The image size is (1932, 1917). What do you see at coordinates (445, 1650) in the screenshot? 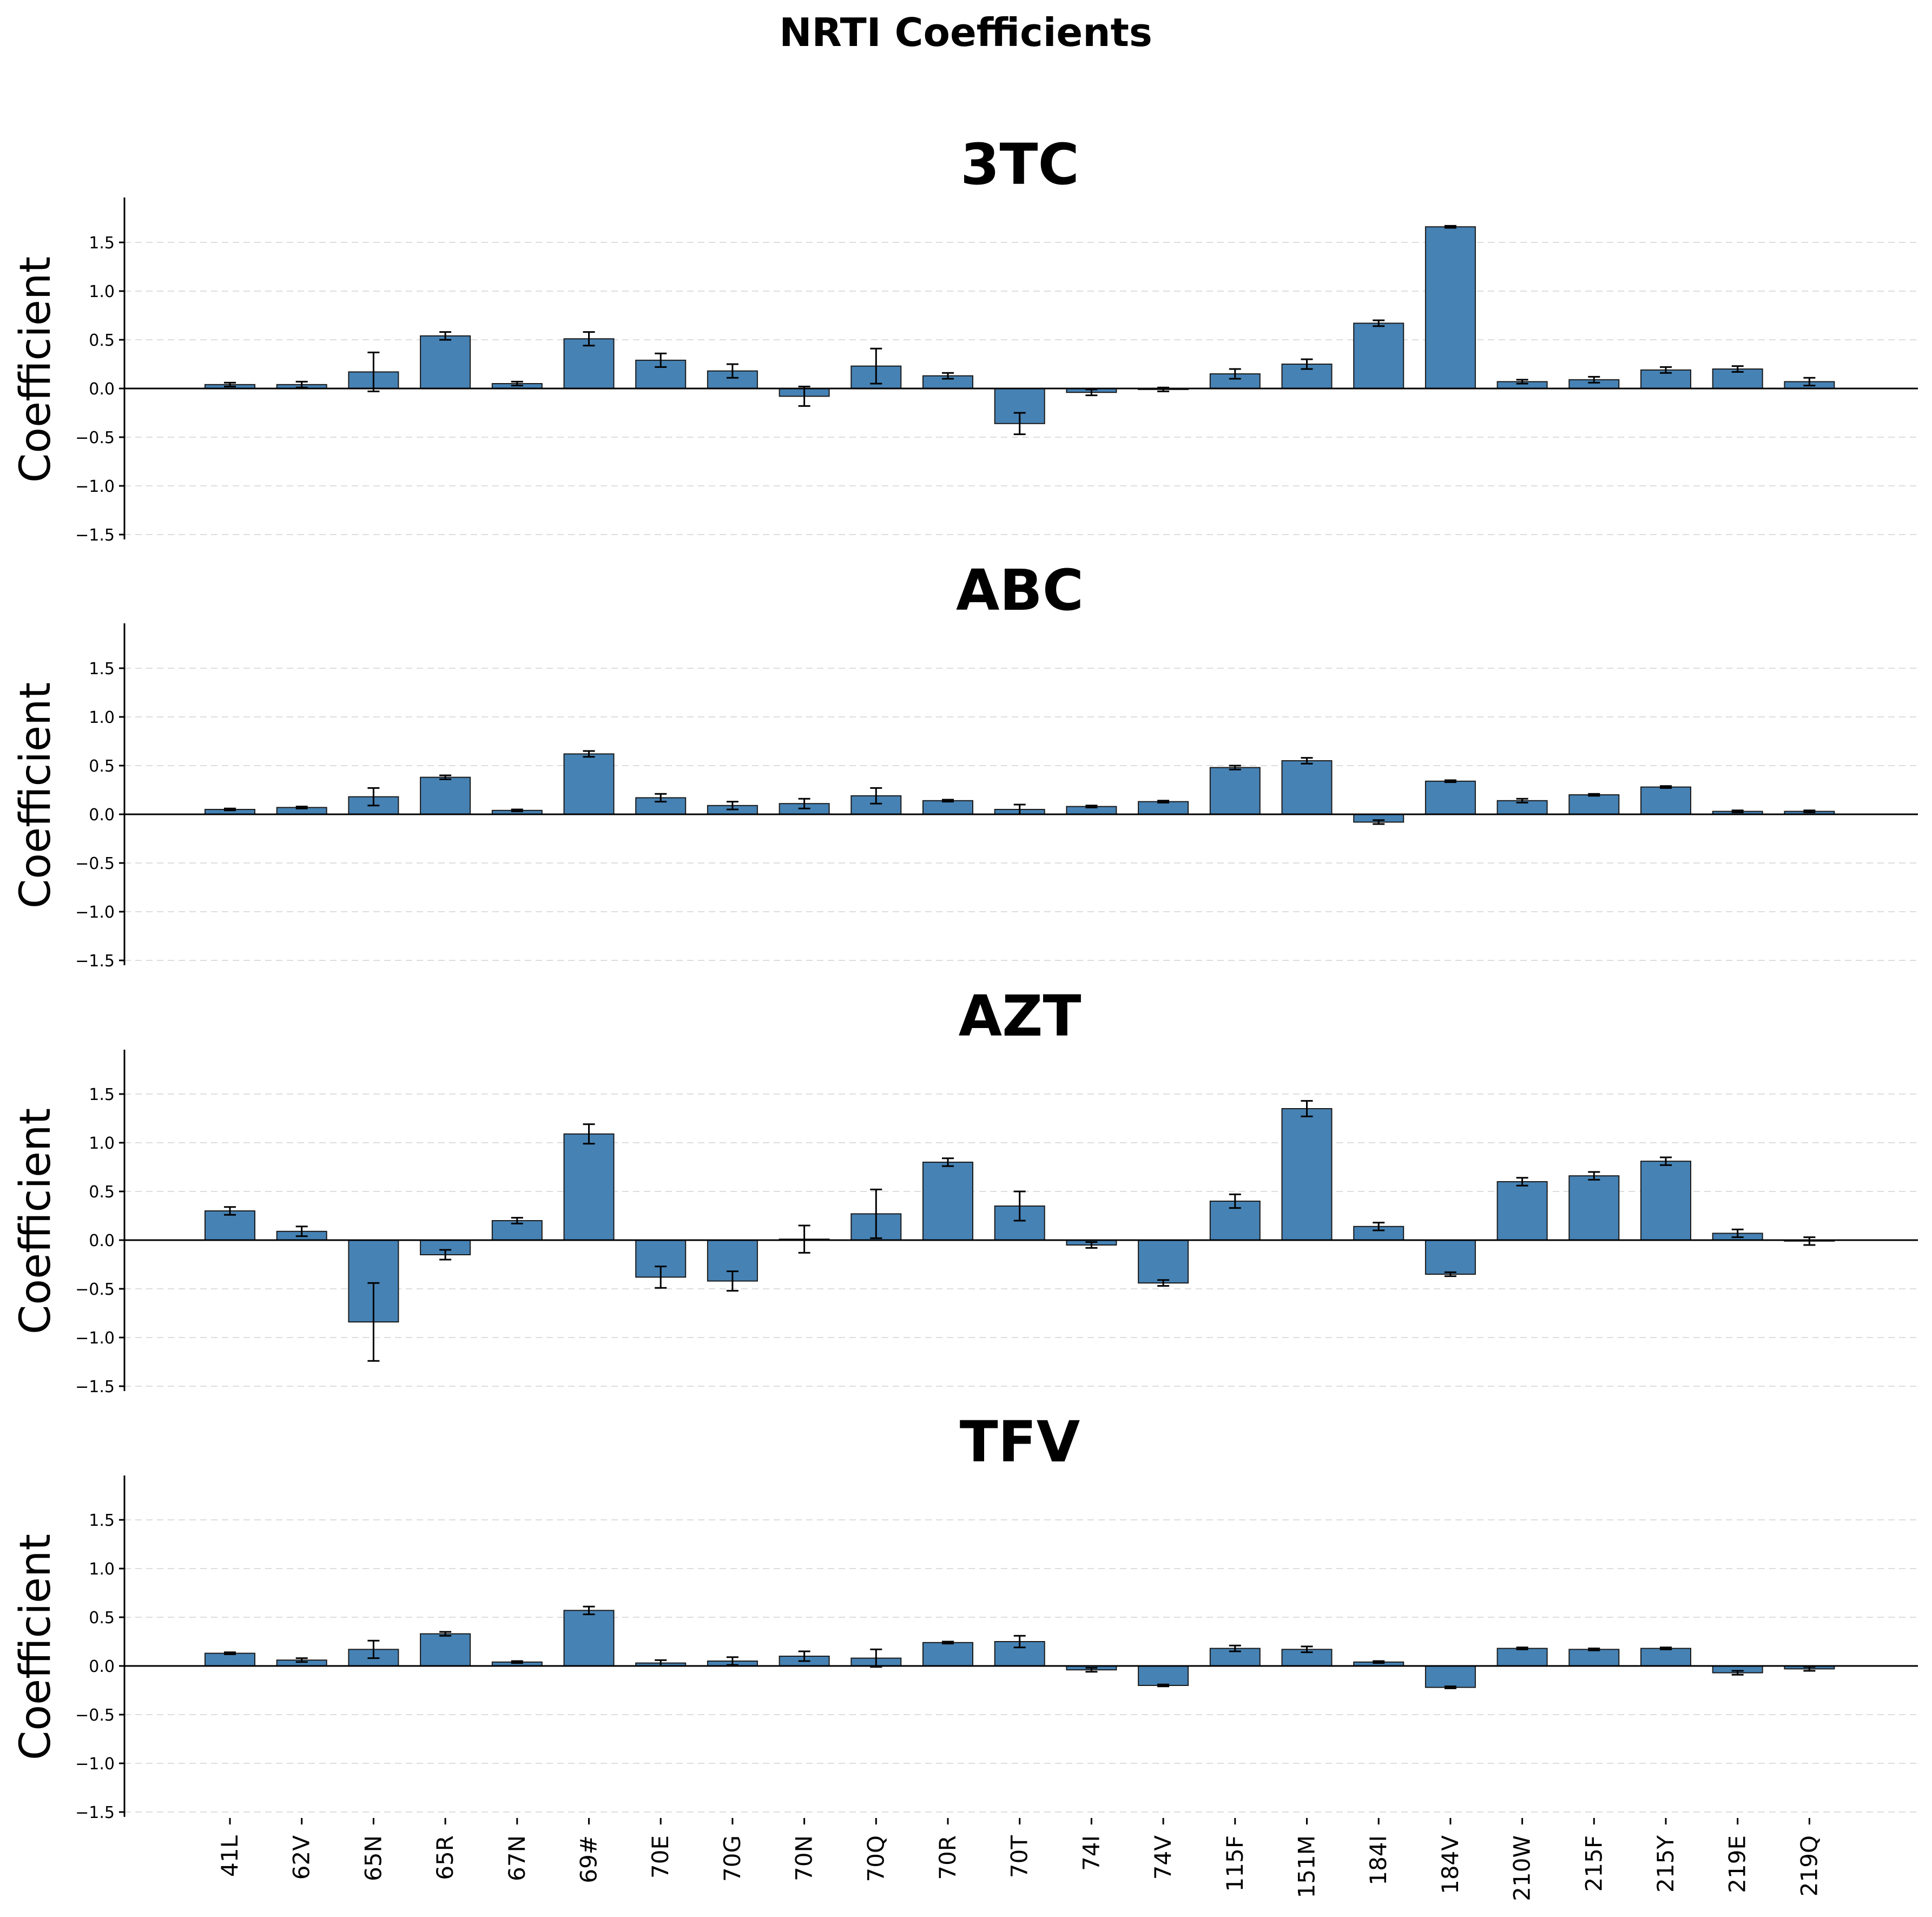
I see `bar-65R` at bounding box center [445, 1650].